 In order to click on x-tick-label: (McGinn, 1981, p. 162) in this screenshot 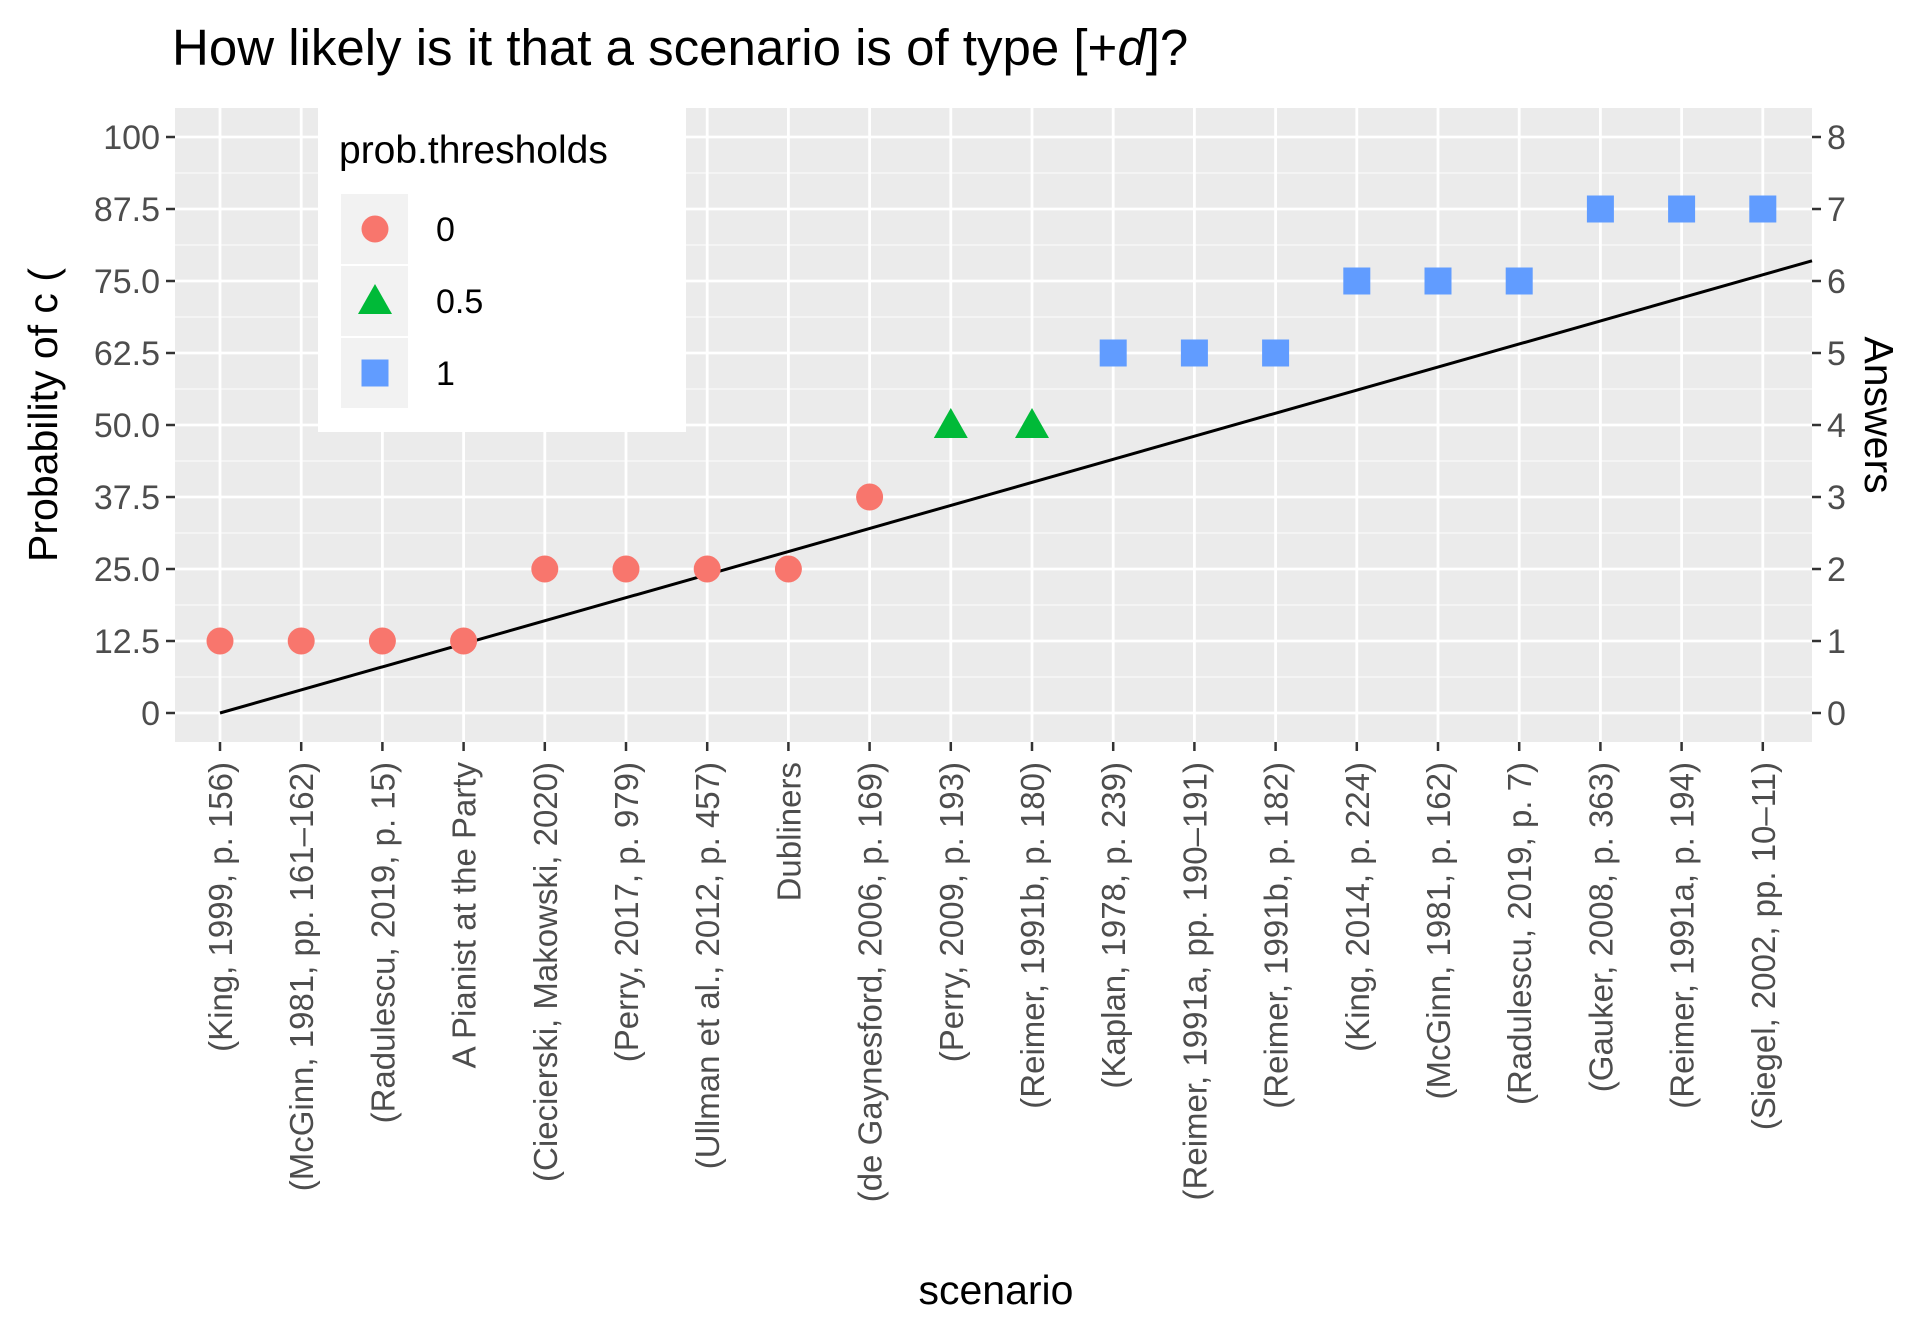, I will do `click(1438, 931)`.